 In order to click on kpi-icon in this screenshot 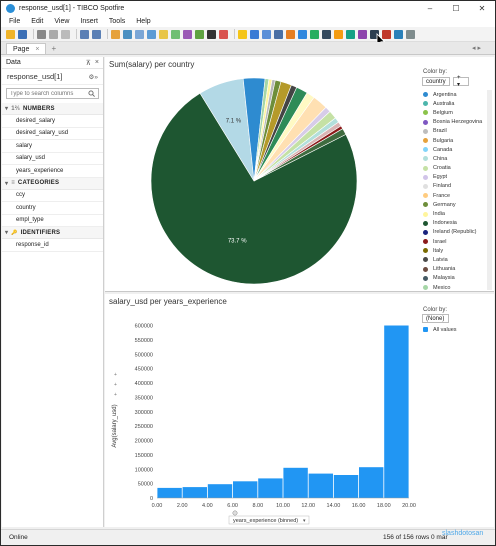, I will do `click(290, 34)`.